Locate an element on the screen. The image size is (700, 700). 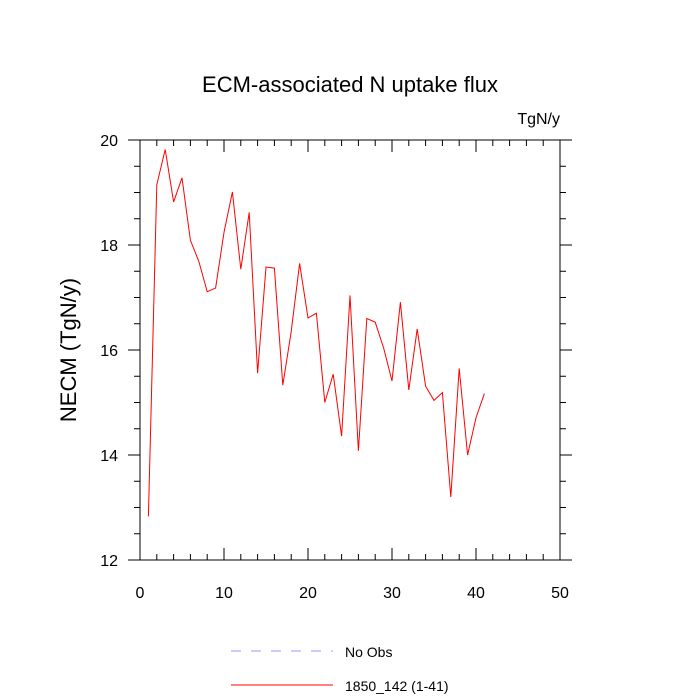
legend-label: No Obs is located at coordinates (368, 652).